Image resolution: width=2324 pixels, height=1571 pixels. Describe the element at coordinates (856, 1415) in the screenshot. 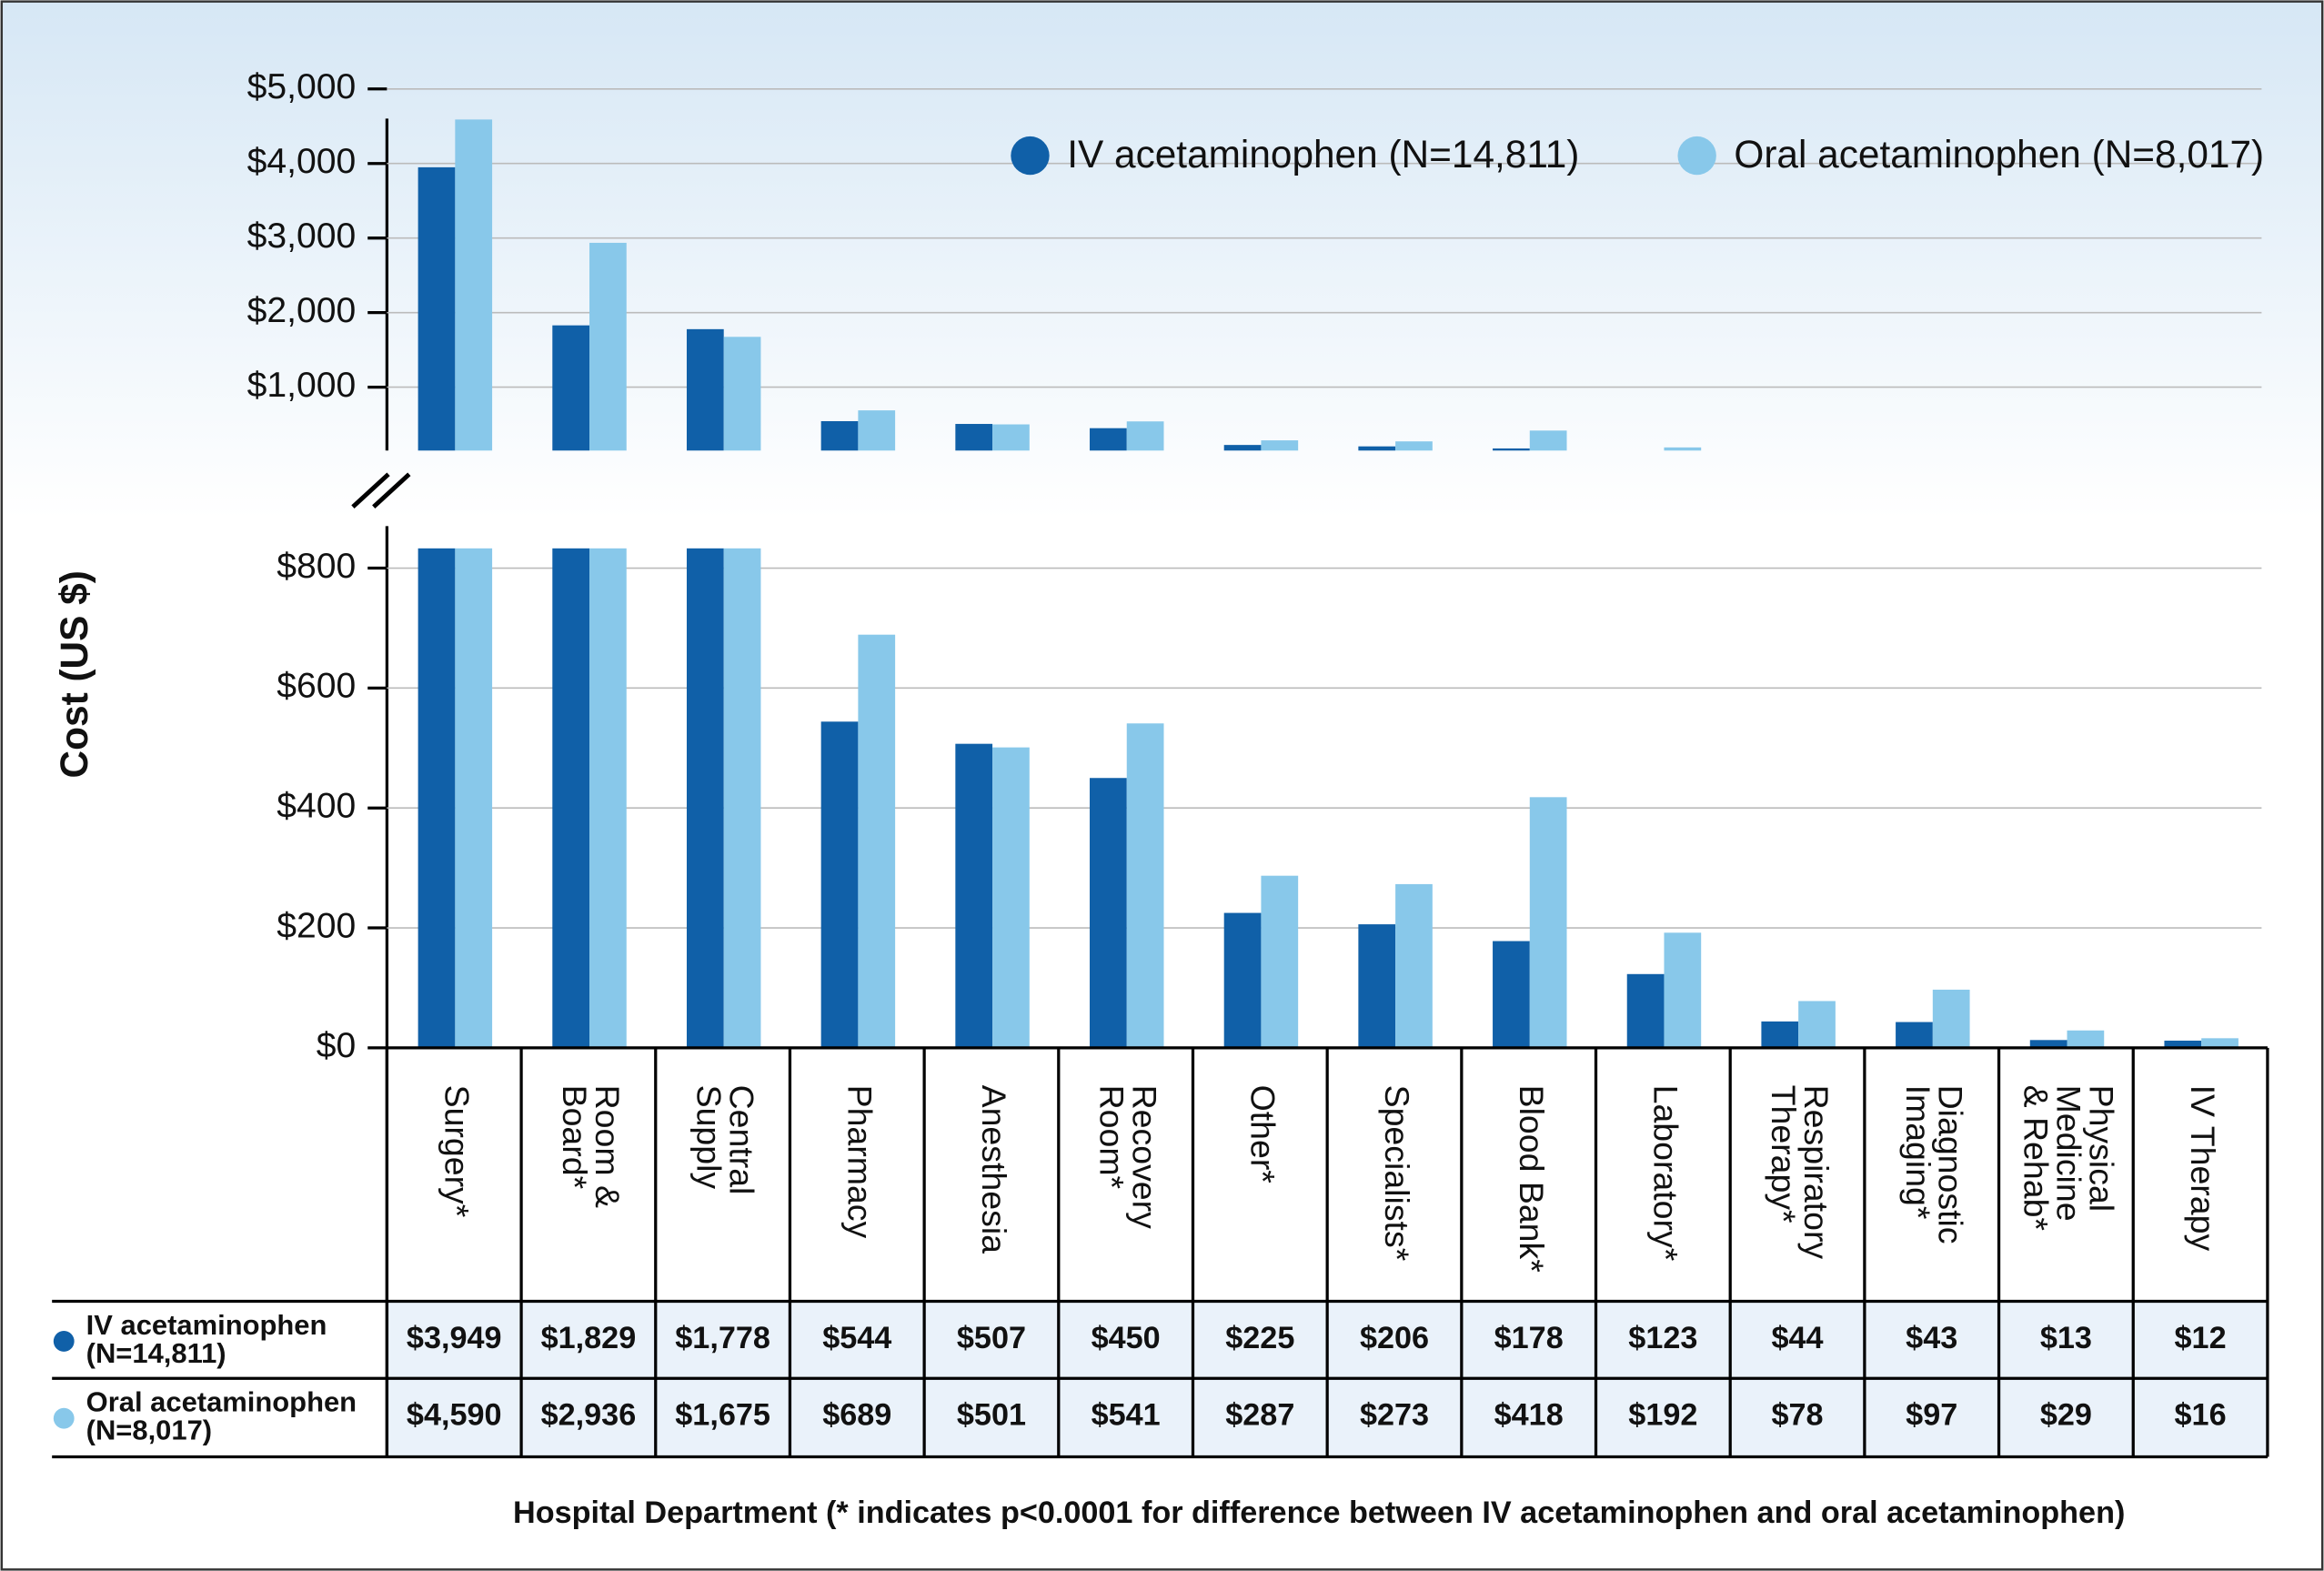

I see `table-value: $689` at that location.